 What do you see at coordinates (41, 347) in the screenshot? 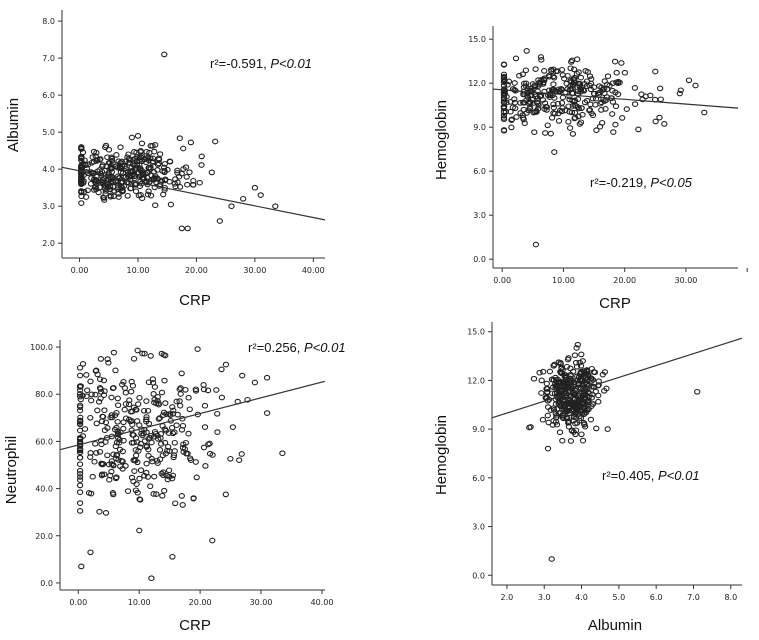
I see `y-tick-label: 100.0` at bounding box center [41, 347].